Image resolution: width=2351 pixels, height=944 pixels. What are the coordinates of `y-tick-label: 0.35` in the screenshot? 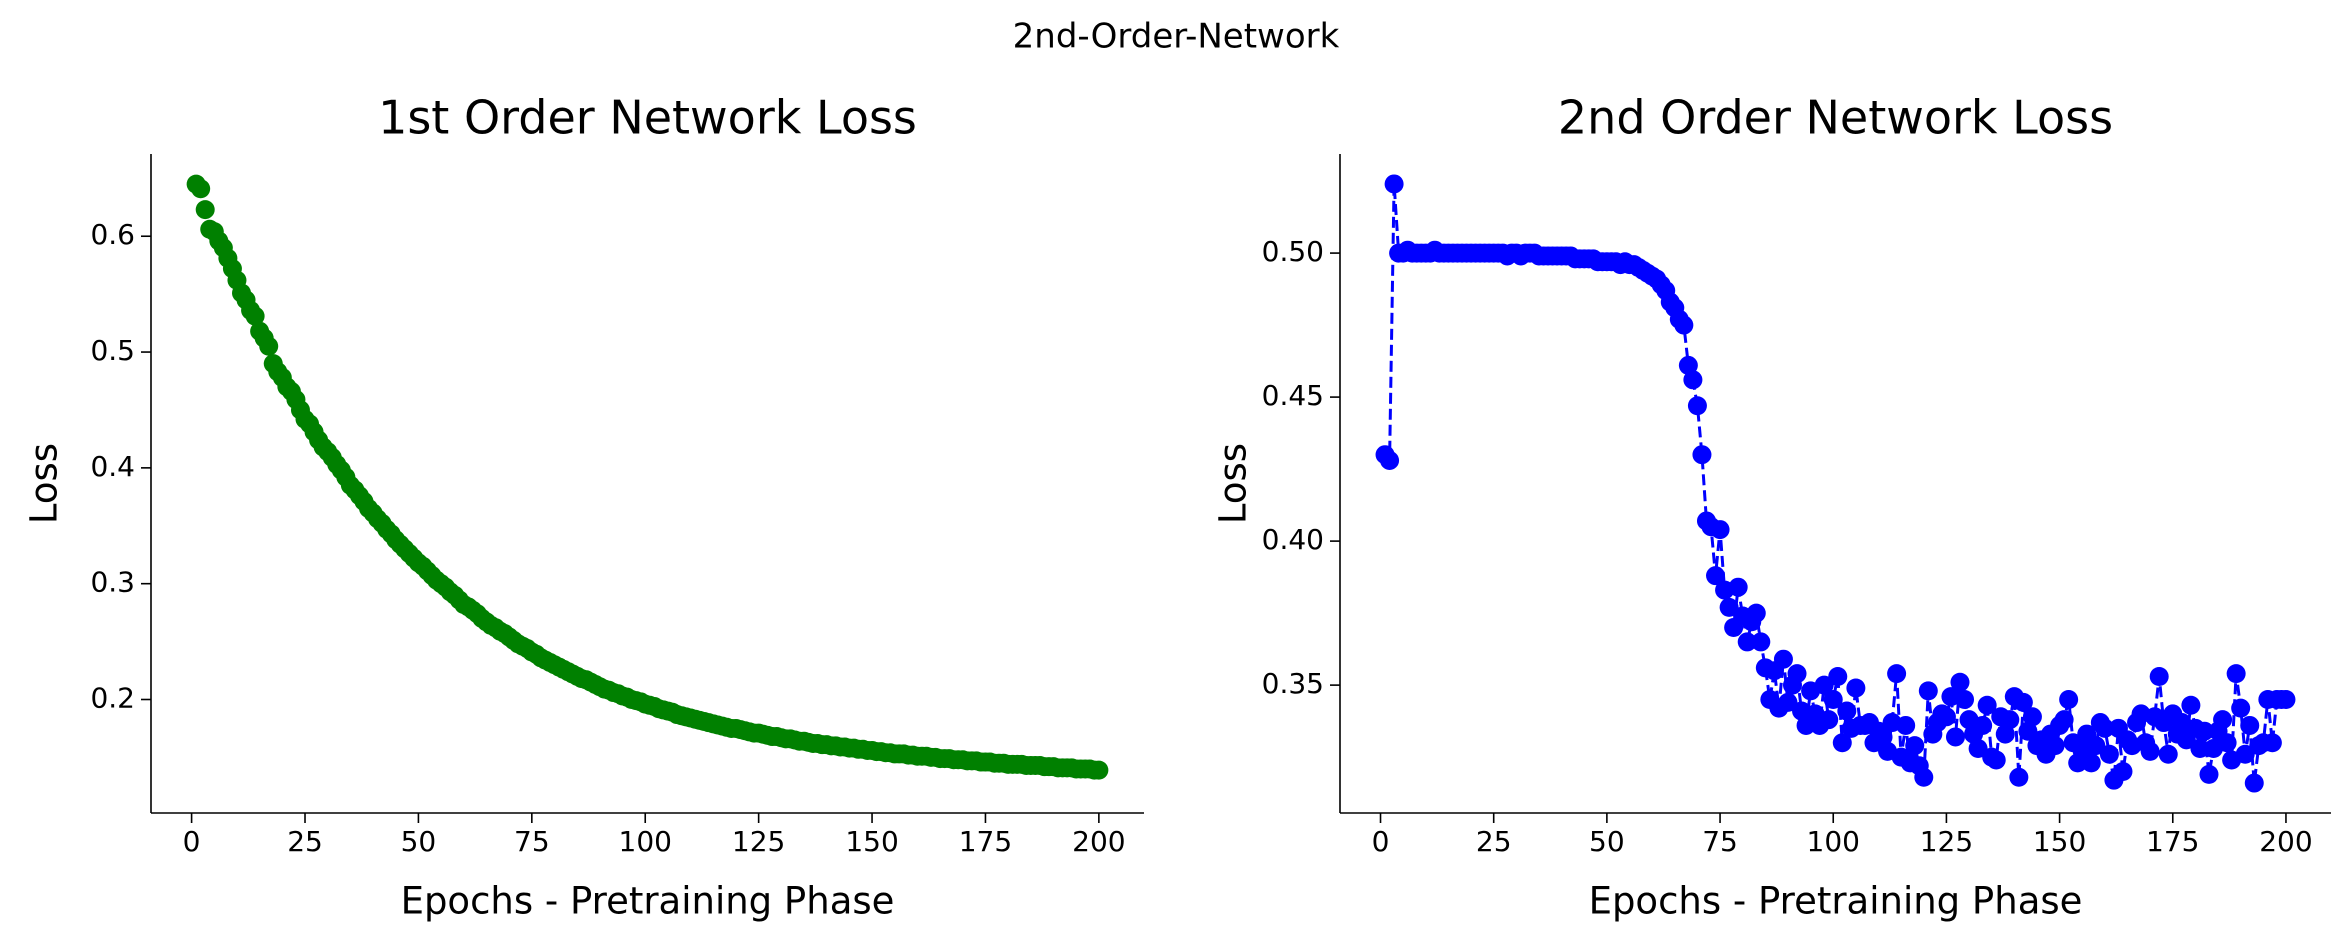 It's located at (1293, 683).